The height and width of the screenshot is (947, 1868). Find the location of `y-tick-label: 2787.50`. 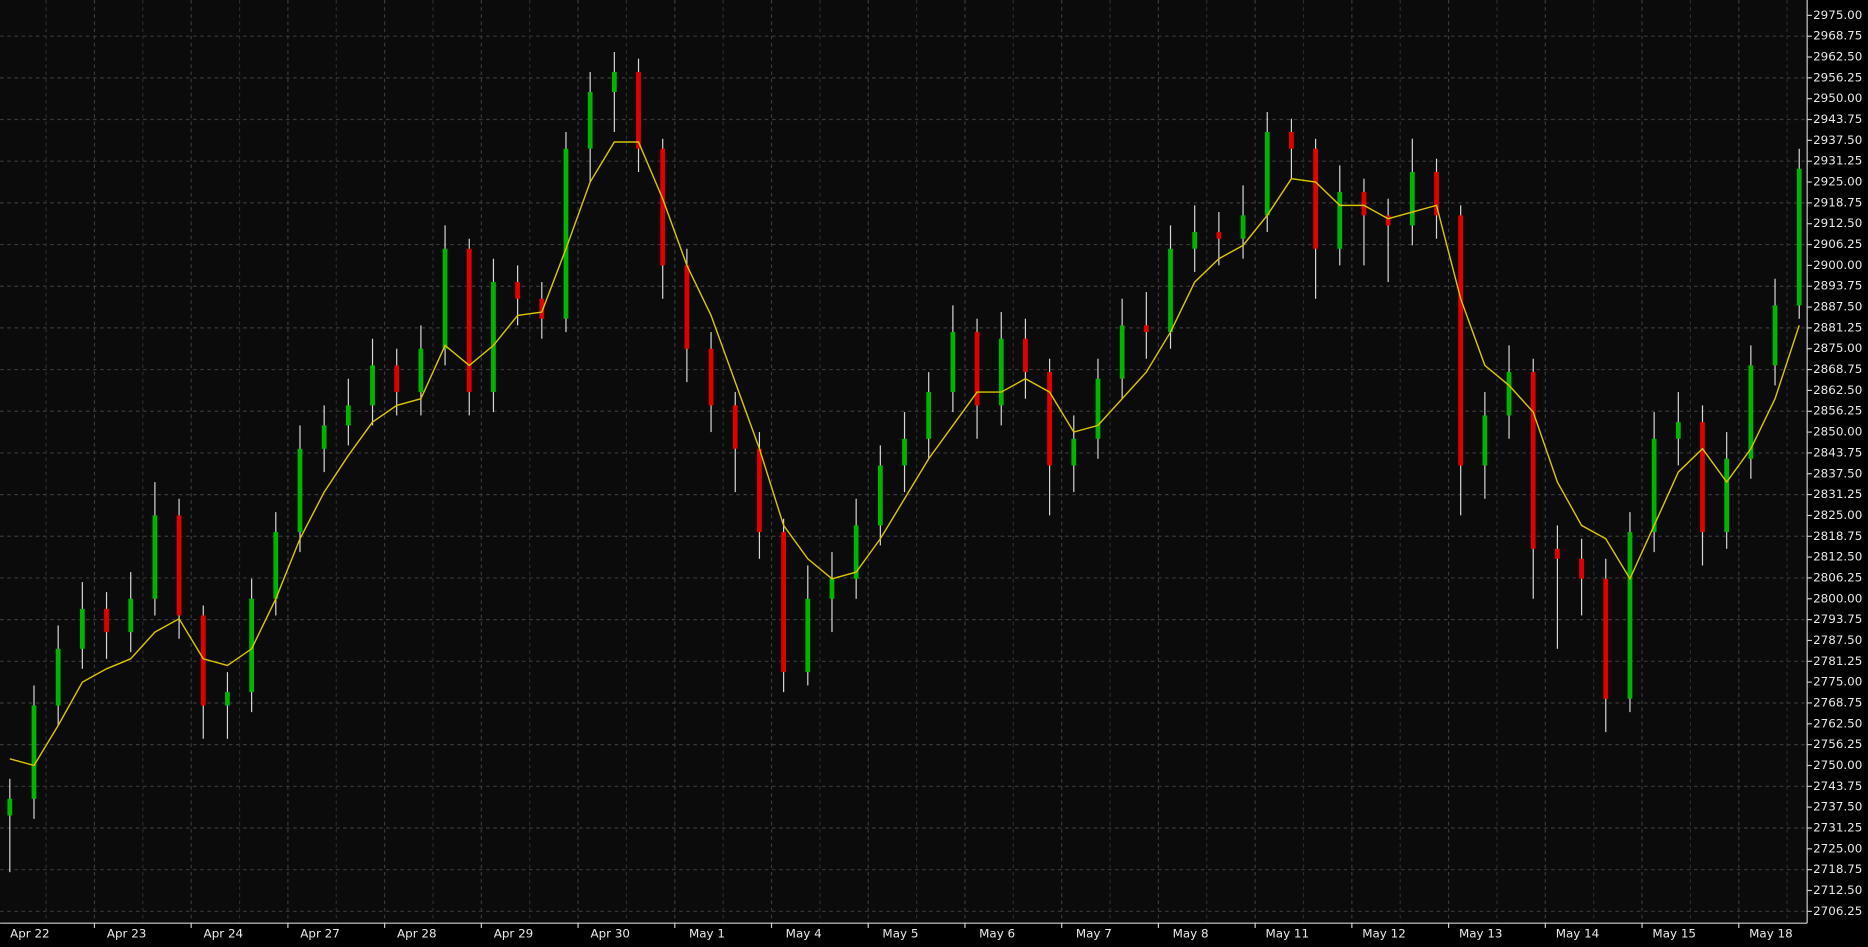

y-tick-label: 2787.50 is located at coordinates (1837, 640).